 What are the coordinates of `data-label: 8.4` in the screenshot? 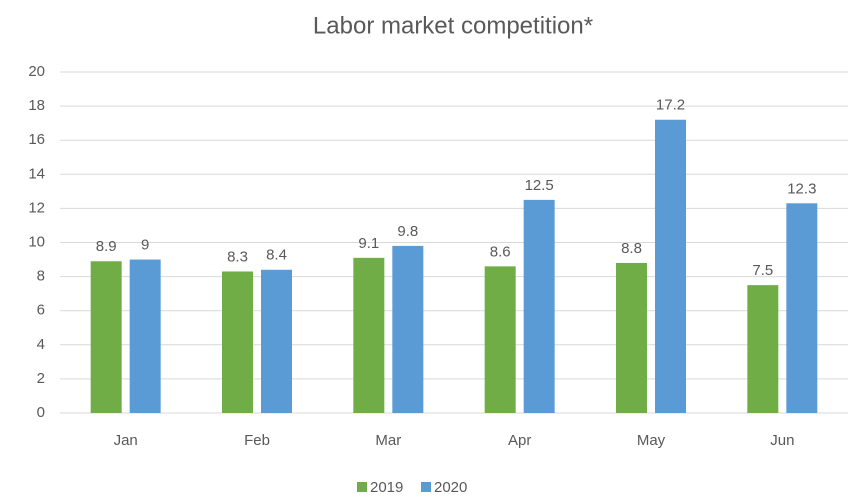 It's located at (276, 255).